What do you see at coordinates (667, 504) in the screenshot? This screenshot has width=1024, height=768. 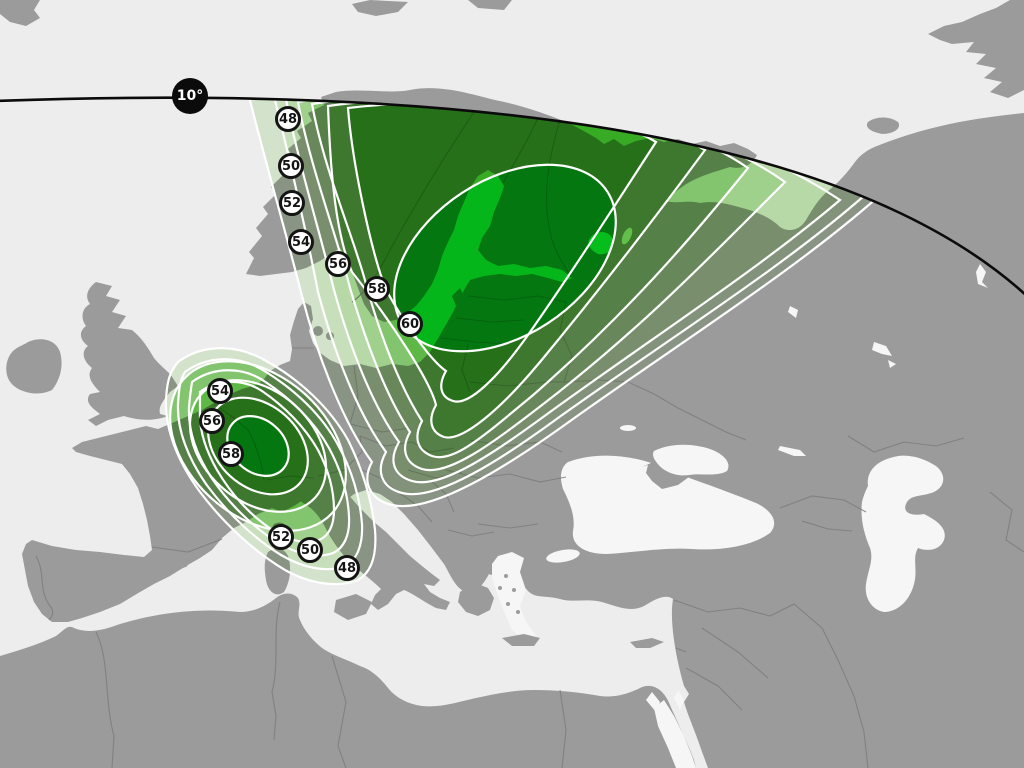 I see `black-sea` at bounding box center [667, 504].